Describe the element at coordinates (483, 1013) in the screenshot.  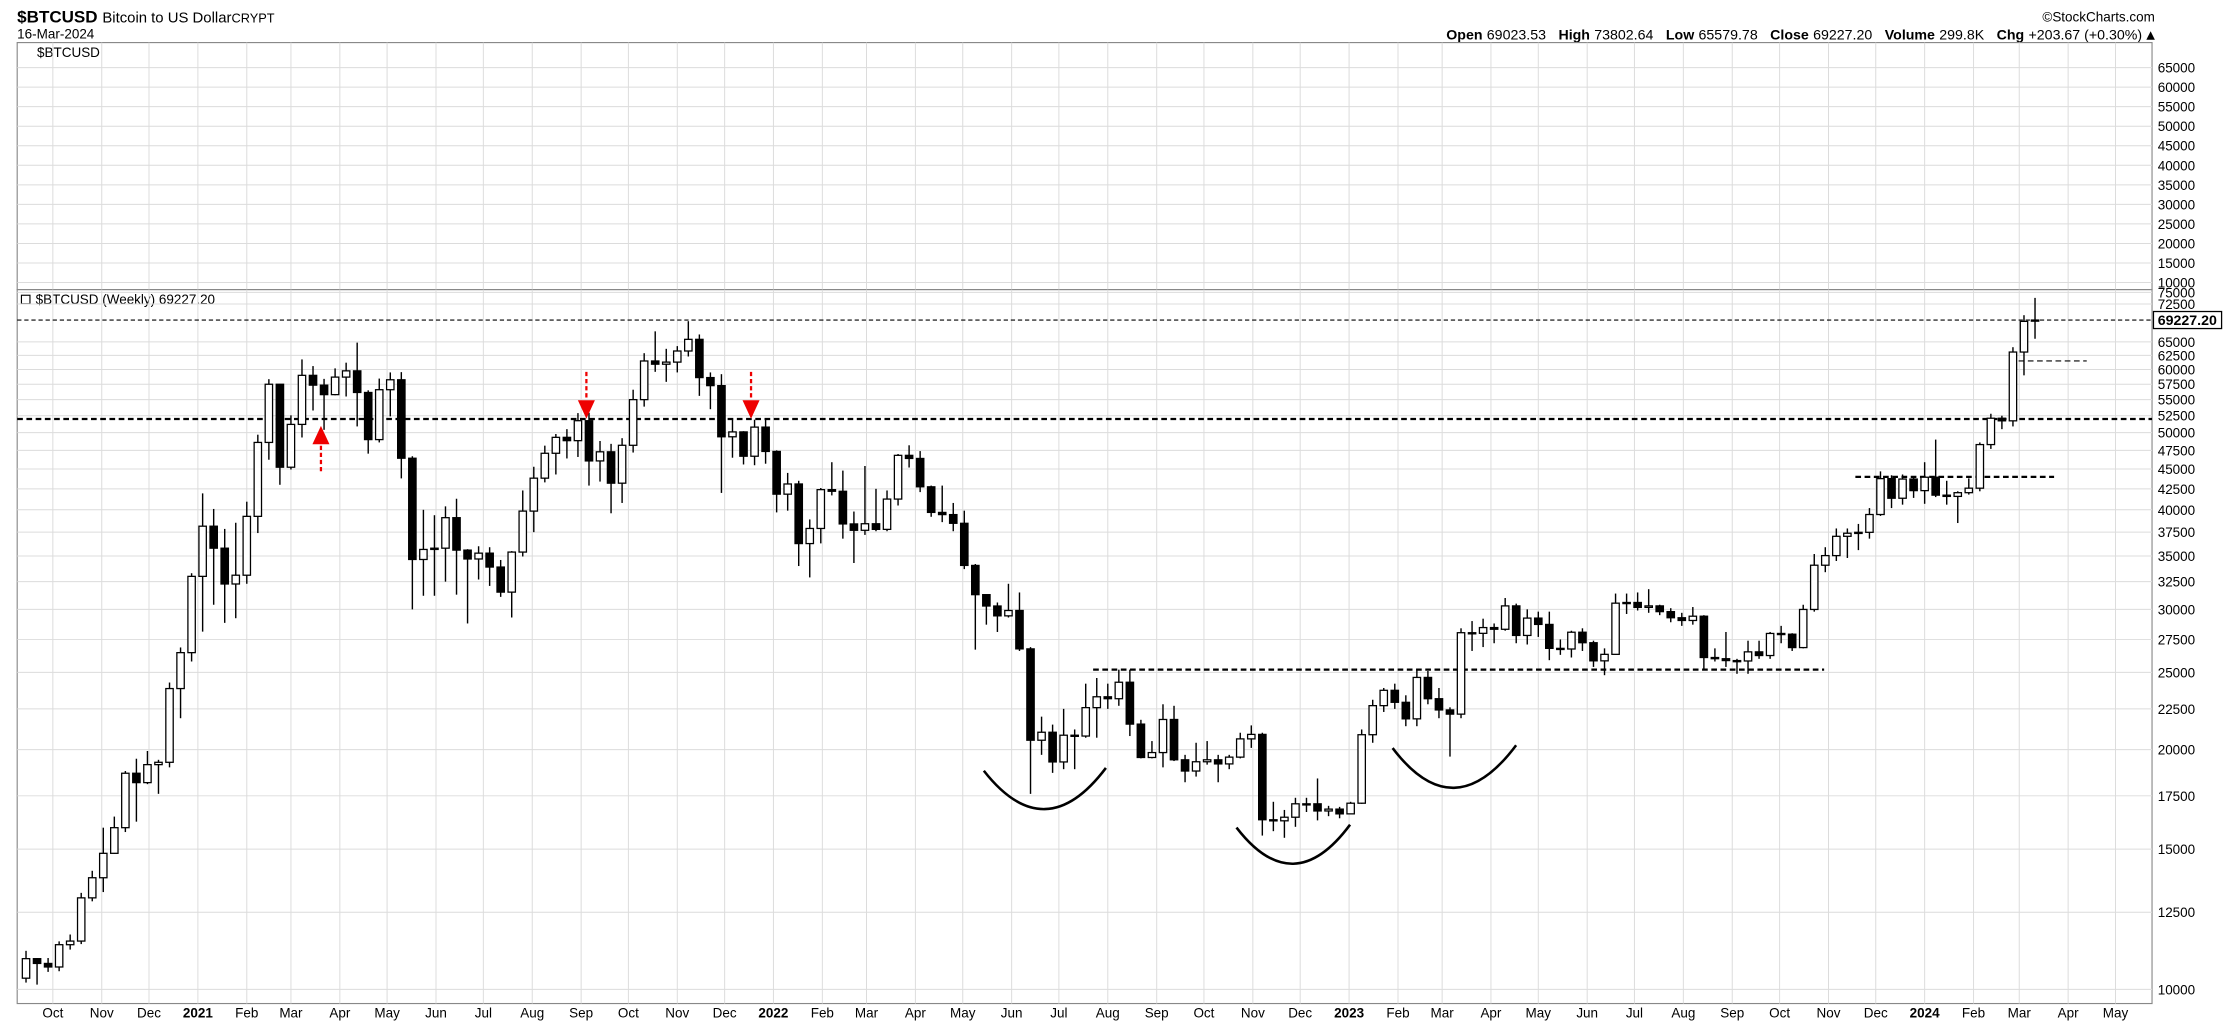
I see `x-tick-label: Jul` at that location.